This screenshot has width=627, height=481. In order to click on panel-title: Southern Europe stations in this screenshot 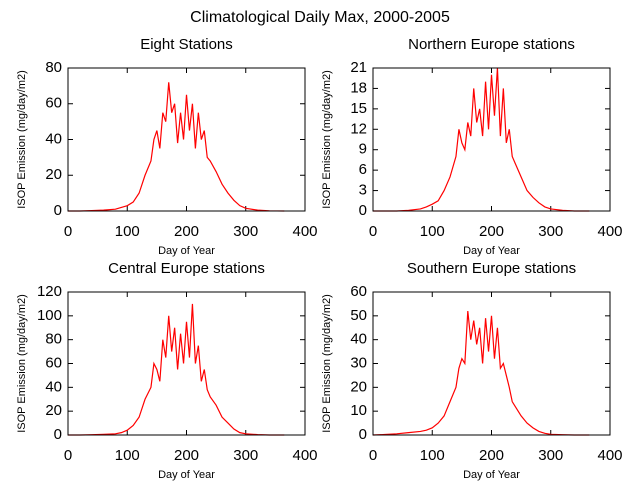, I will do `click(491, 268)`.